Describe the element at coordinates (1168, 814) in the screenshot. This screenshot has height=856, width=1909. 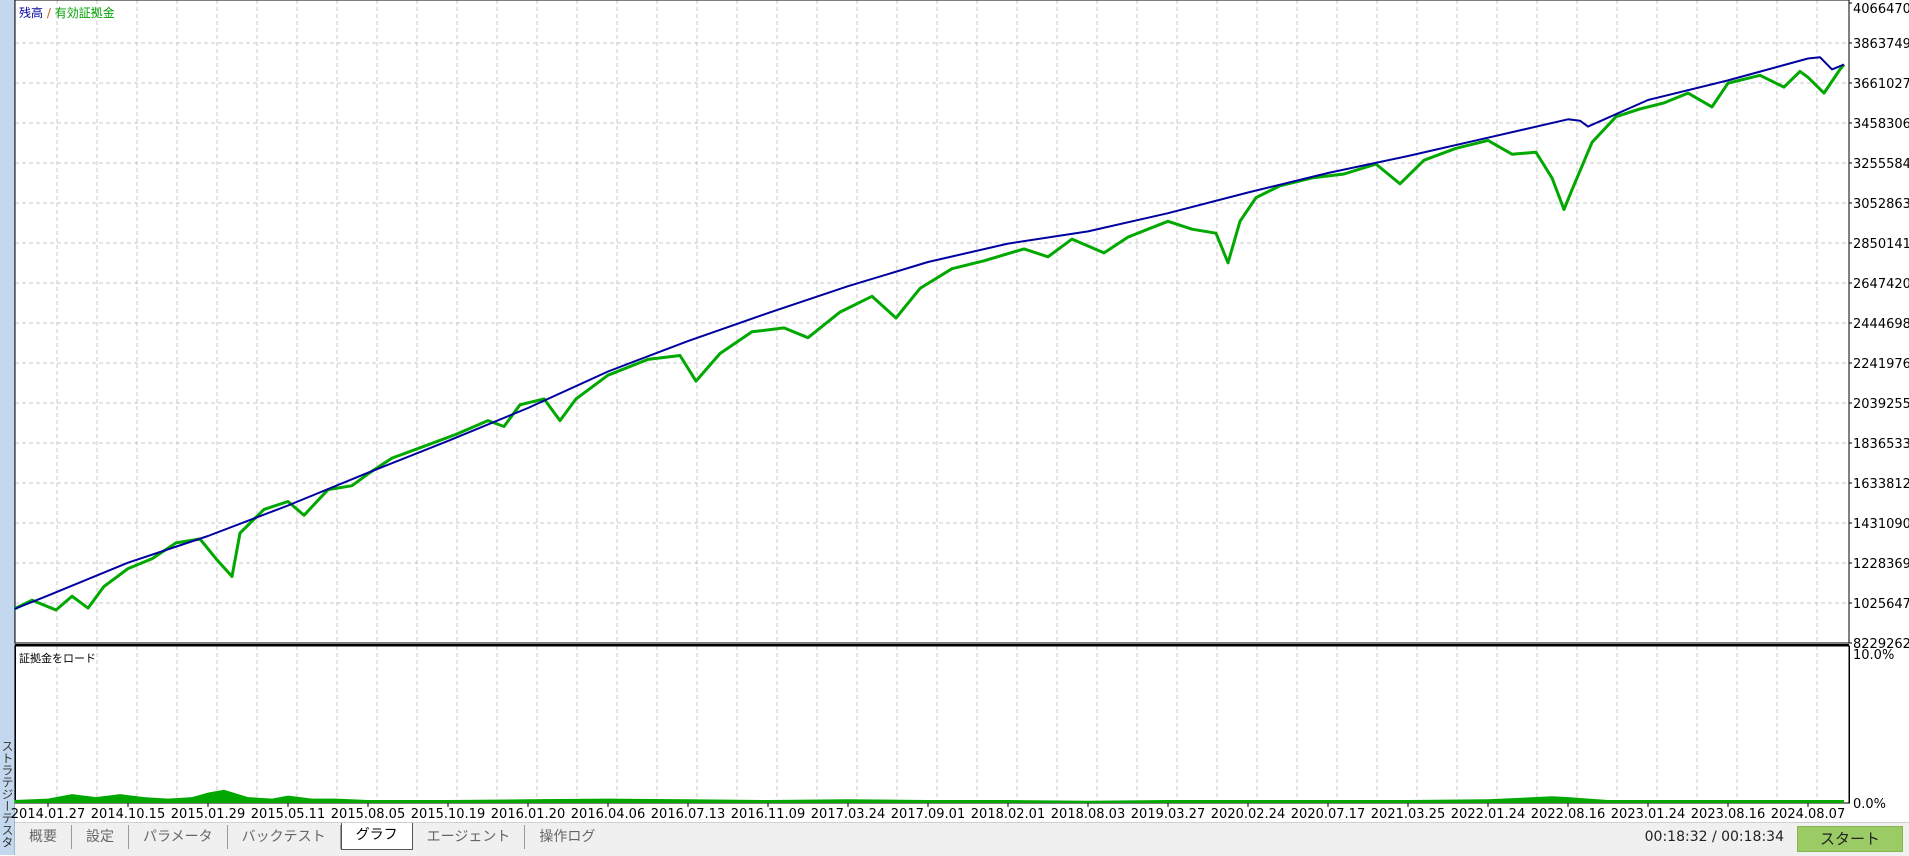
I see `x-tick-label: 2019.03.27` at that location.